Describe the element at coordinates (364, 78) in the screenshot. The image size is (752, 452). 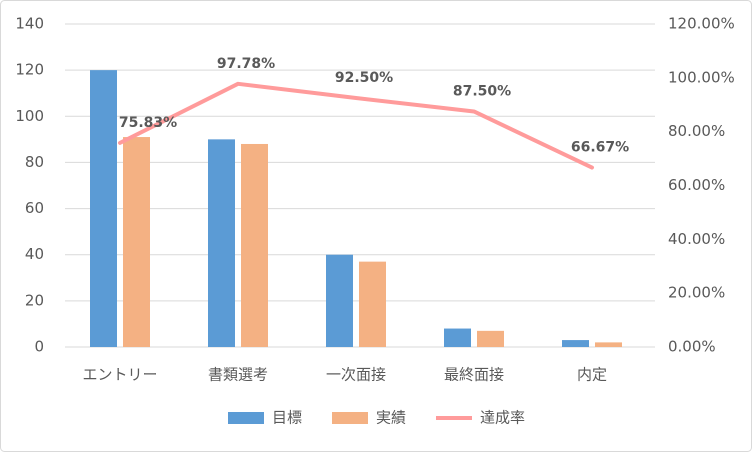
I see `data-label: 92.50%` at that location.